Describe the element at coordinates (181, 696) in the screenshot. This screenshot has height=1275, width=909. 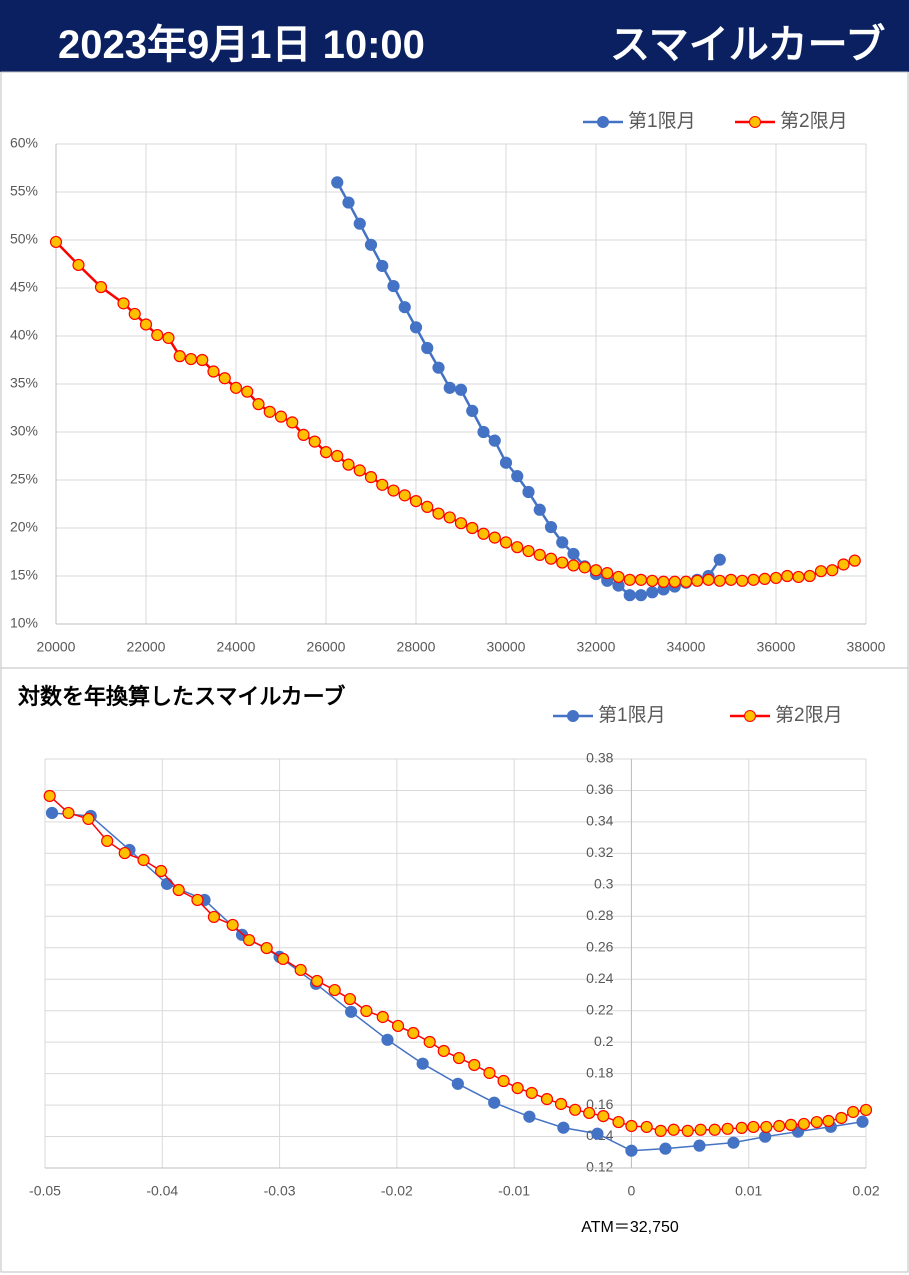
I see `chart-title: 対数を年換算したスマイルカーブ` at that location.